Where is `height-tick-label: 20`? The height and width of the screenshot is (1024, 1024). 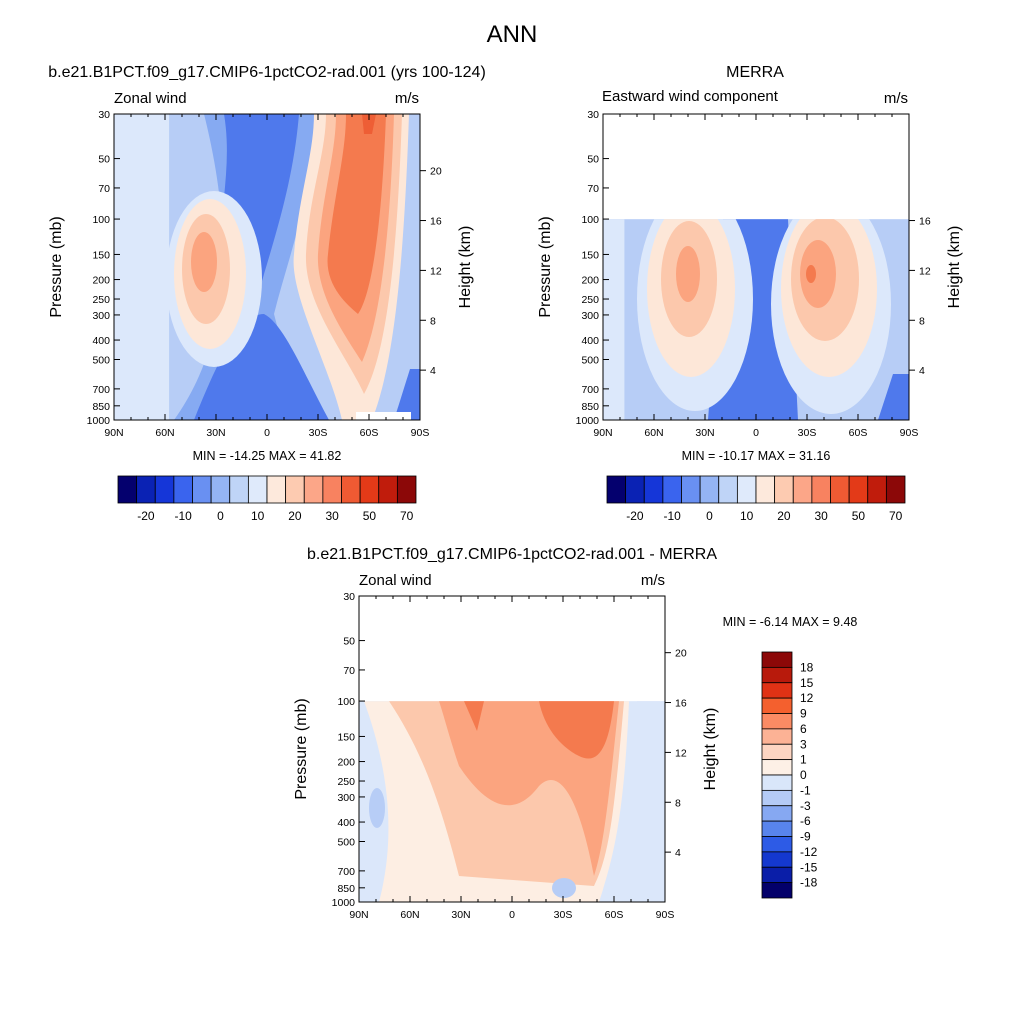
height-tick-label: 20 is located at coordinates (681, 654).